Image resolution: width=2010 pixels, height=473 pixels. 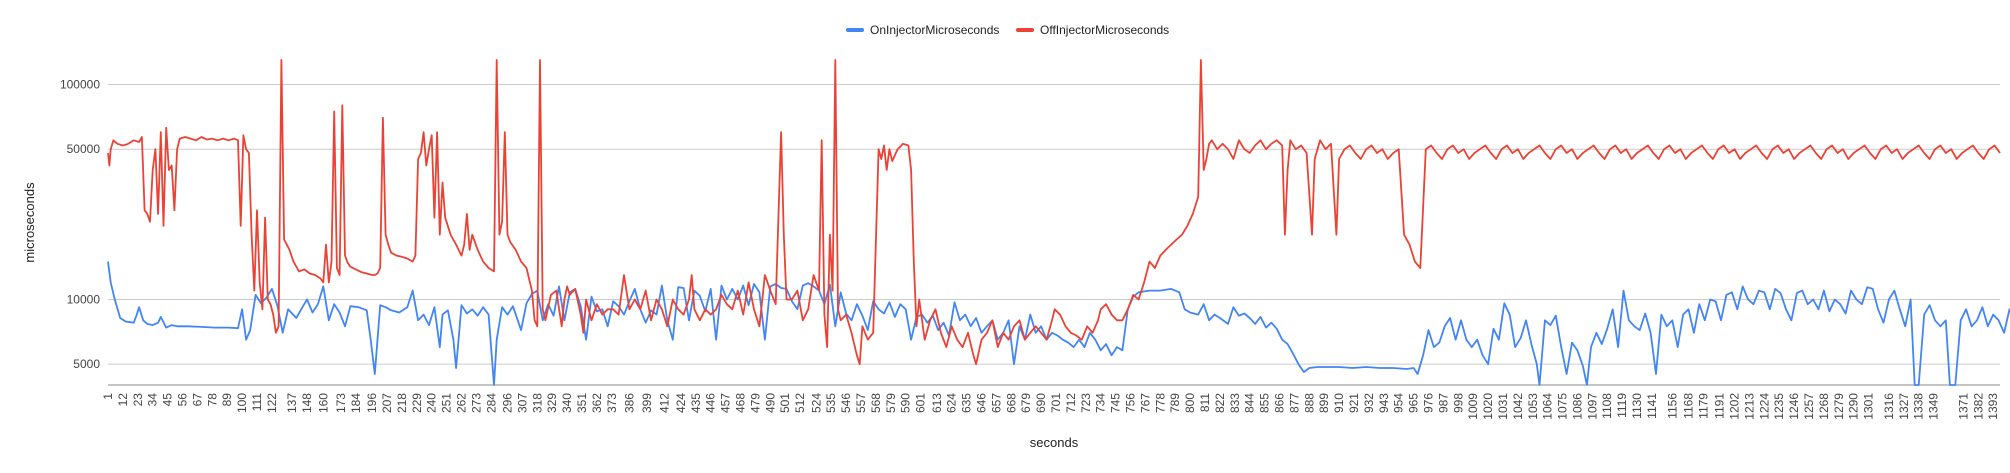 What do you see at coordinates (84, 299) in the screenshot?
I see `y-tick-label: 10000` at bounding box center [84, 299].